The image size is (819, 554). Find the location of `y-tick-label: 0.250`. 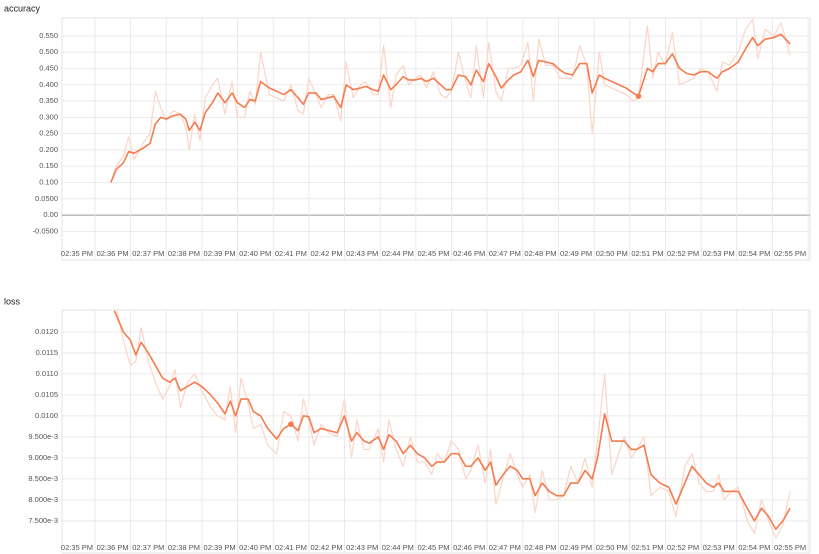

y-tick-label: 0.250 is located at coordinates (48, 133).